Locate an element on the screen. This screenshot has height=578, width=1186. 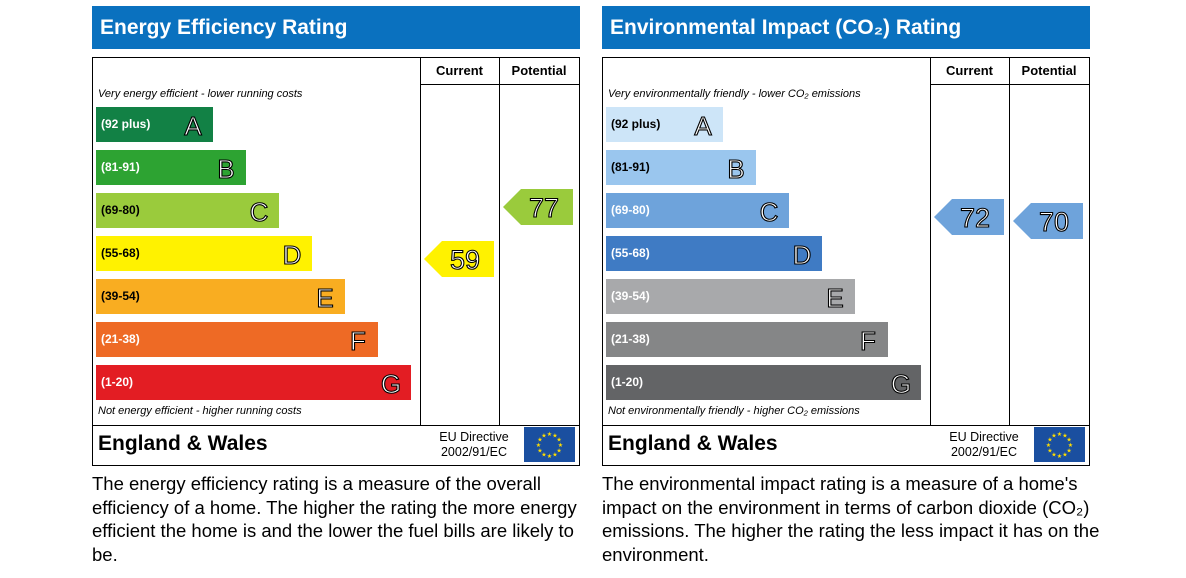
potential-rating-arrow: 77 is located at coordinates (538, 207).